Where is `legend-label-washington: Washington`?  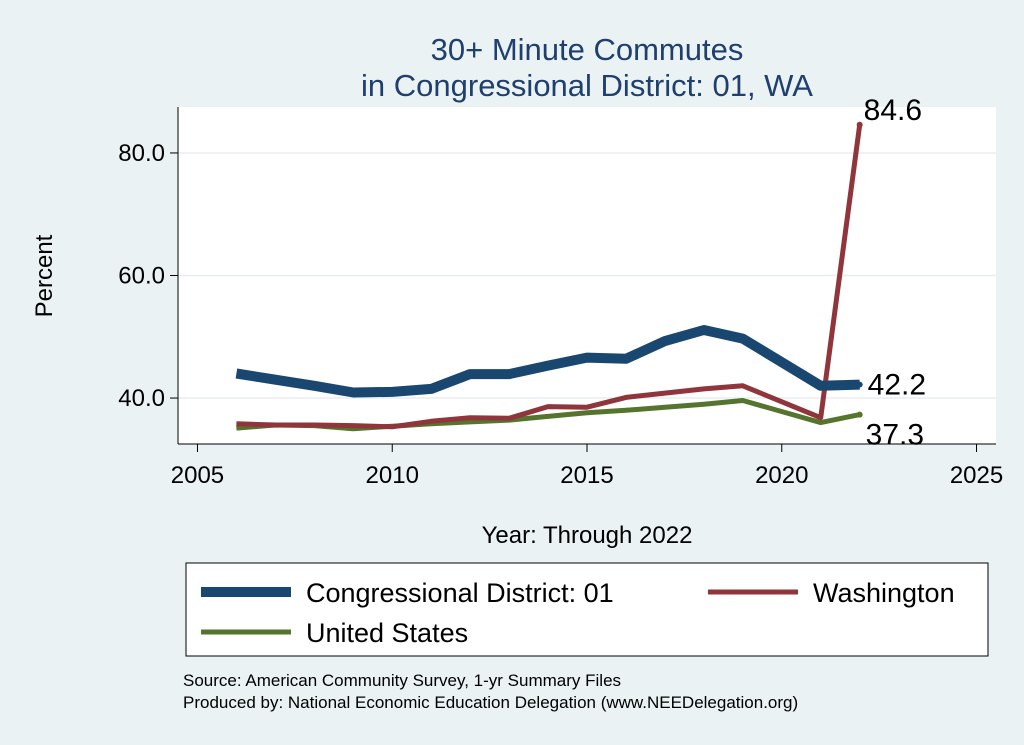 legend-label-washington: Washington is located at coordinates (884, 593).